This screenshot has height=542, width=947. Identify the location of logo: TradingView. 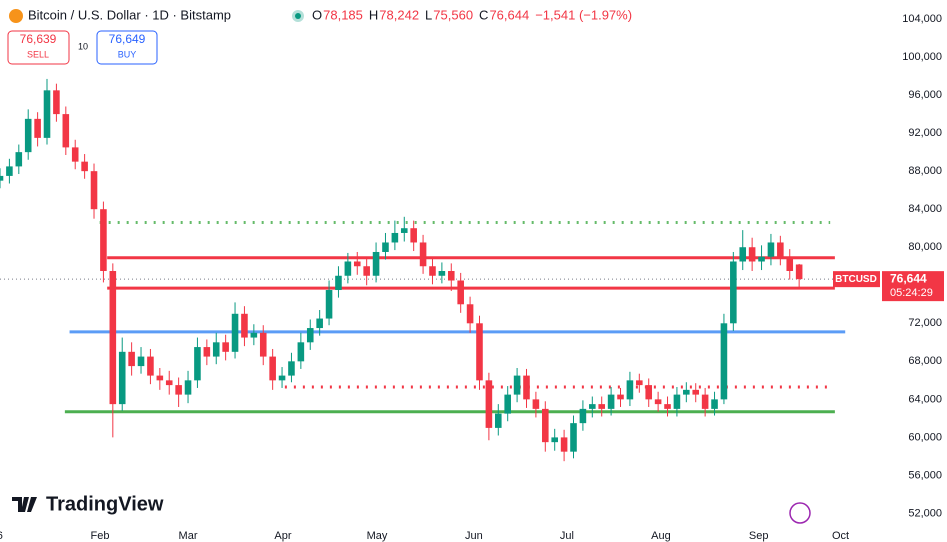
(88, 504).